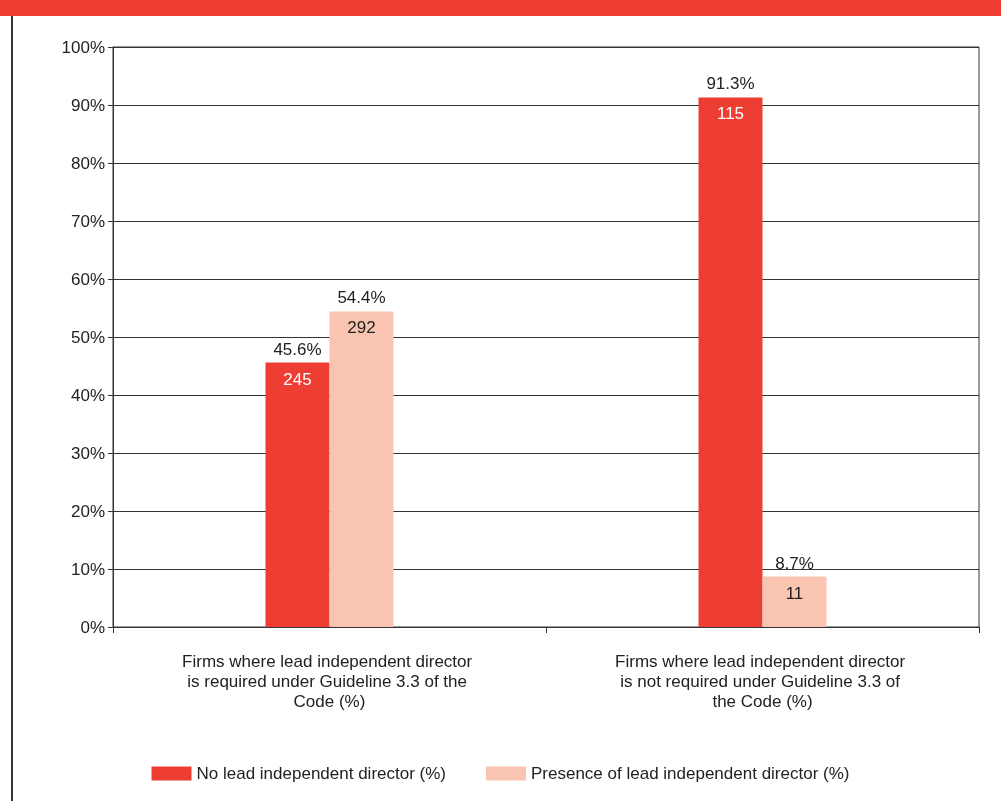 This screenshot has height=801, width=1001. I want to click on y-tick-label: 40%, so click(87, 395).